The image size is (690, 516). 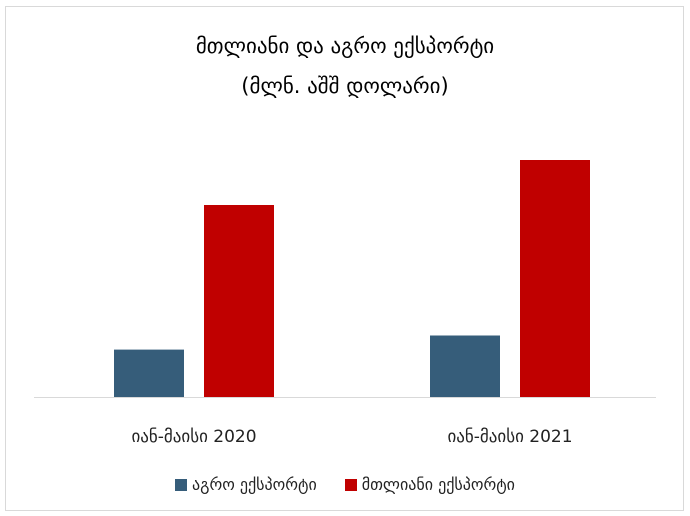 I want to click on legend-label-agro: აგრო ექსპორტი, so click(x=254, y=484).